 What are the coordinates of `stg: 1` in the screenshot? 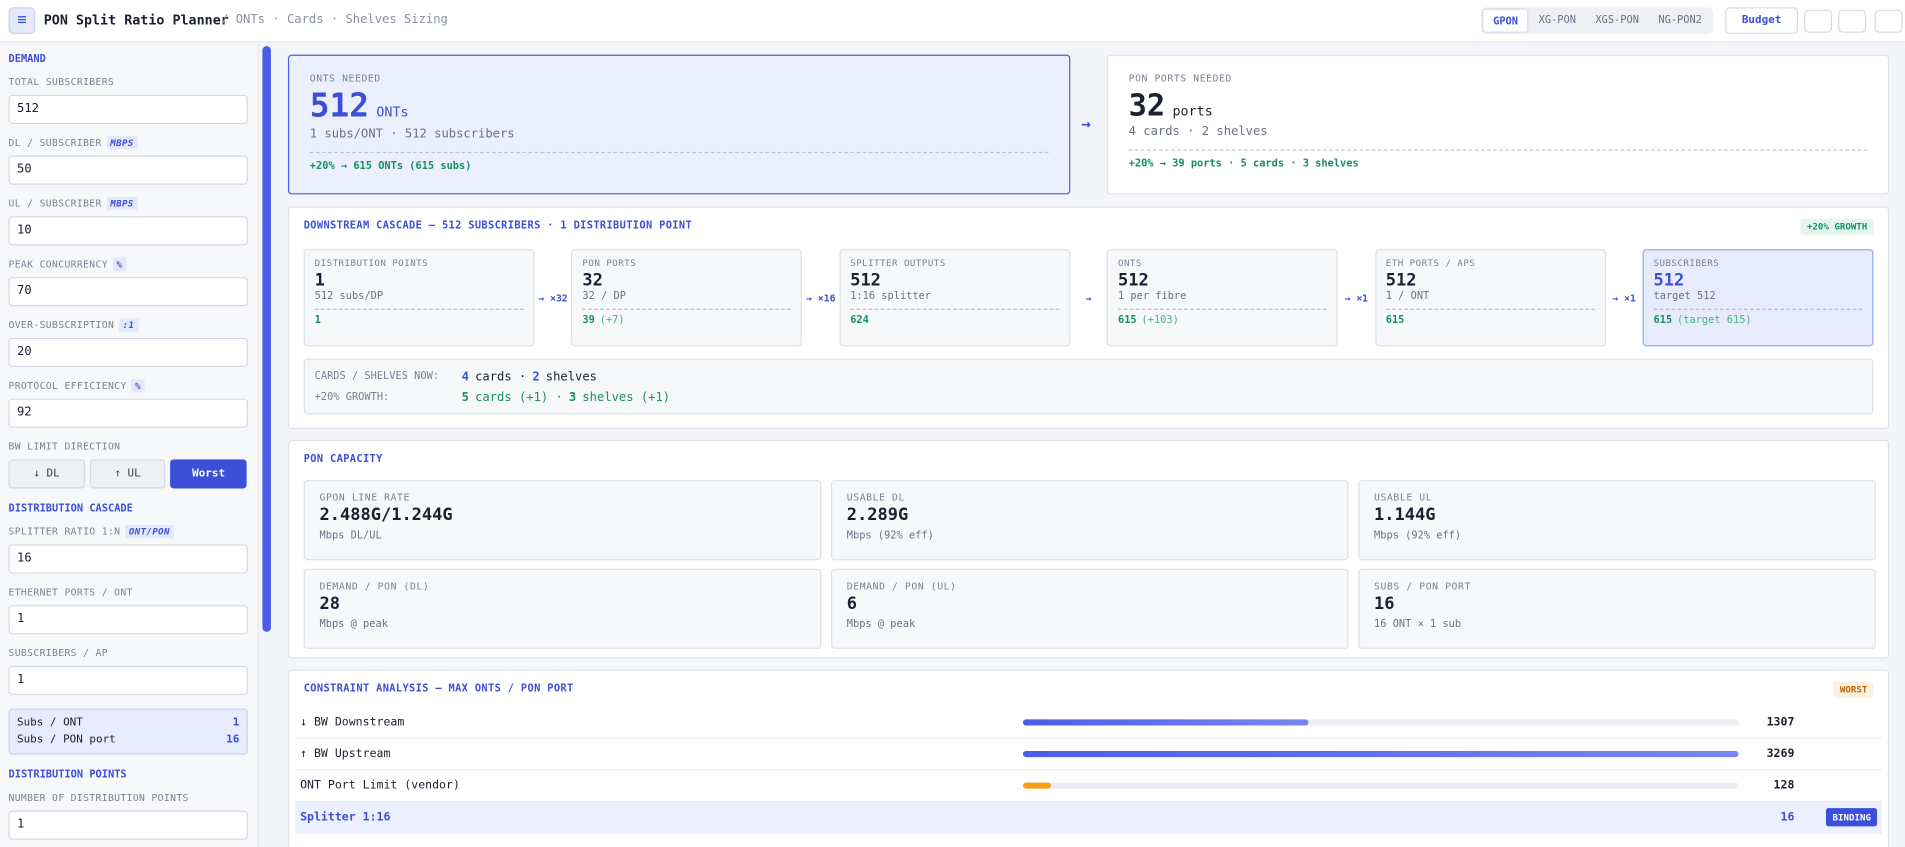 It's located at (419, 317).